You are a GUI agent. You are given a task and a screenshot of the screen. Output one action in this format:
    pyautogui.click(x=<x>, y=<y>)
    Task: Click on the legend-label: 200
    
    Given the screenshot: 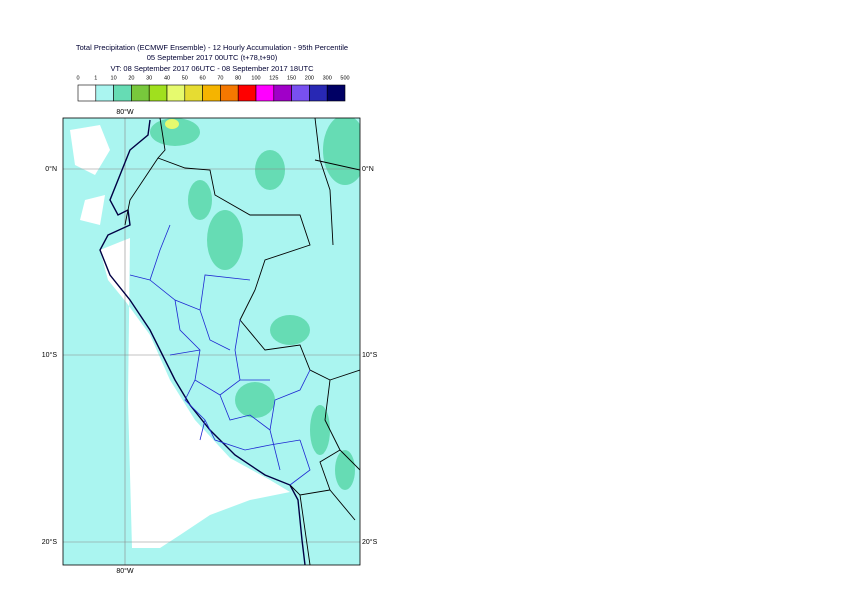 What is the action you would take?
    pyautogui.click(x=309, y=78)
    